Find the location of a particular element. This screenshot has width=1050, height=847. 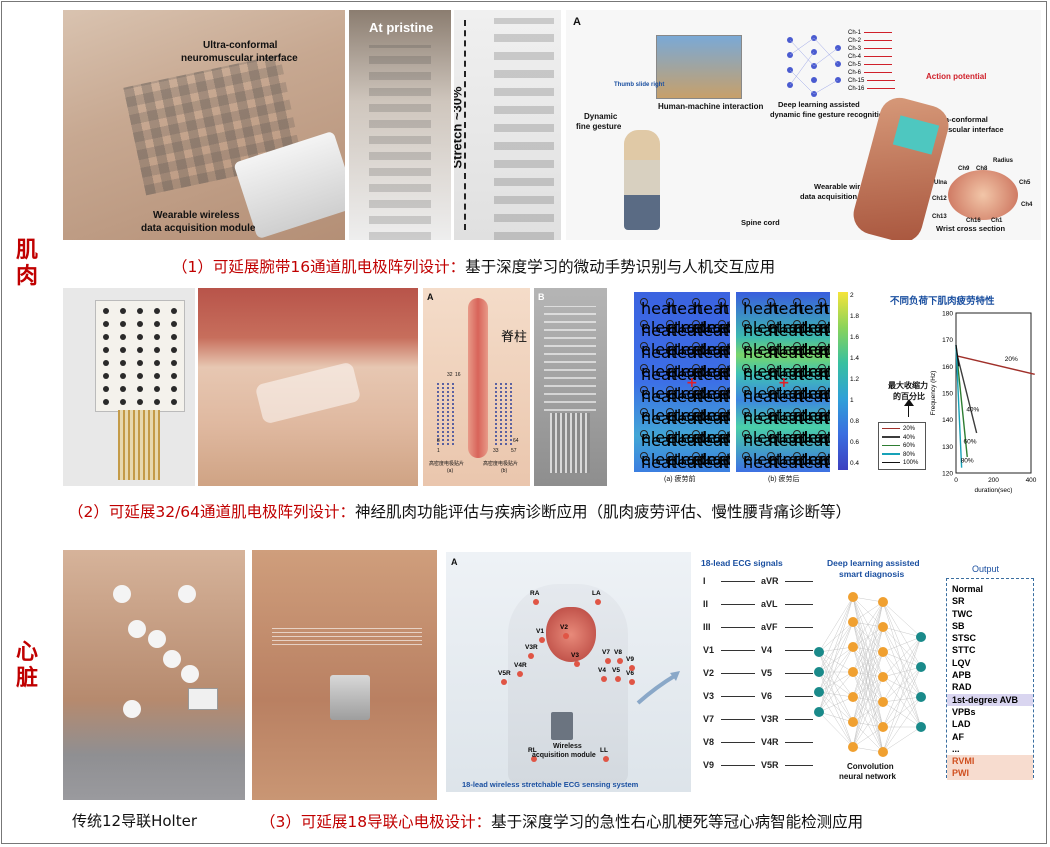

stretch-photo: Stretch ~30% is located at coordinates (507, 125).